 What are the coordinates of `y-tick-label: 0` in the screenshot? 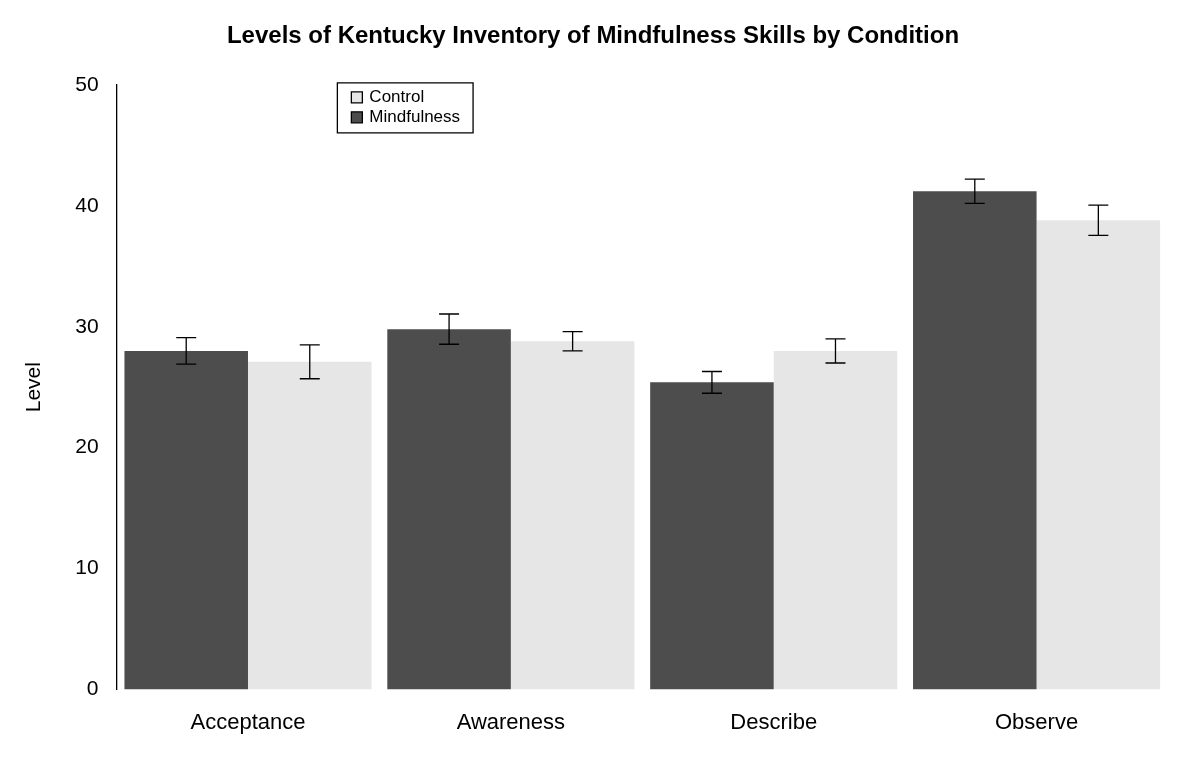 It's located at (92, 688).